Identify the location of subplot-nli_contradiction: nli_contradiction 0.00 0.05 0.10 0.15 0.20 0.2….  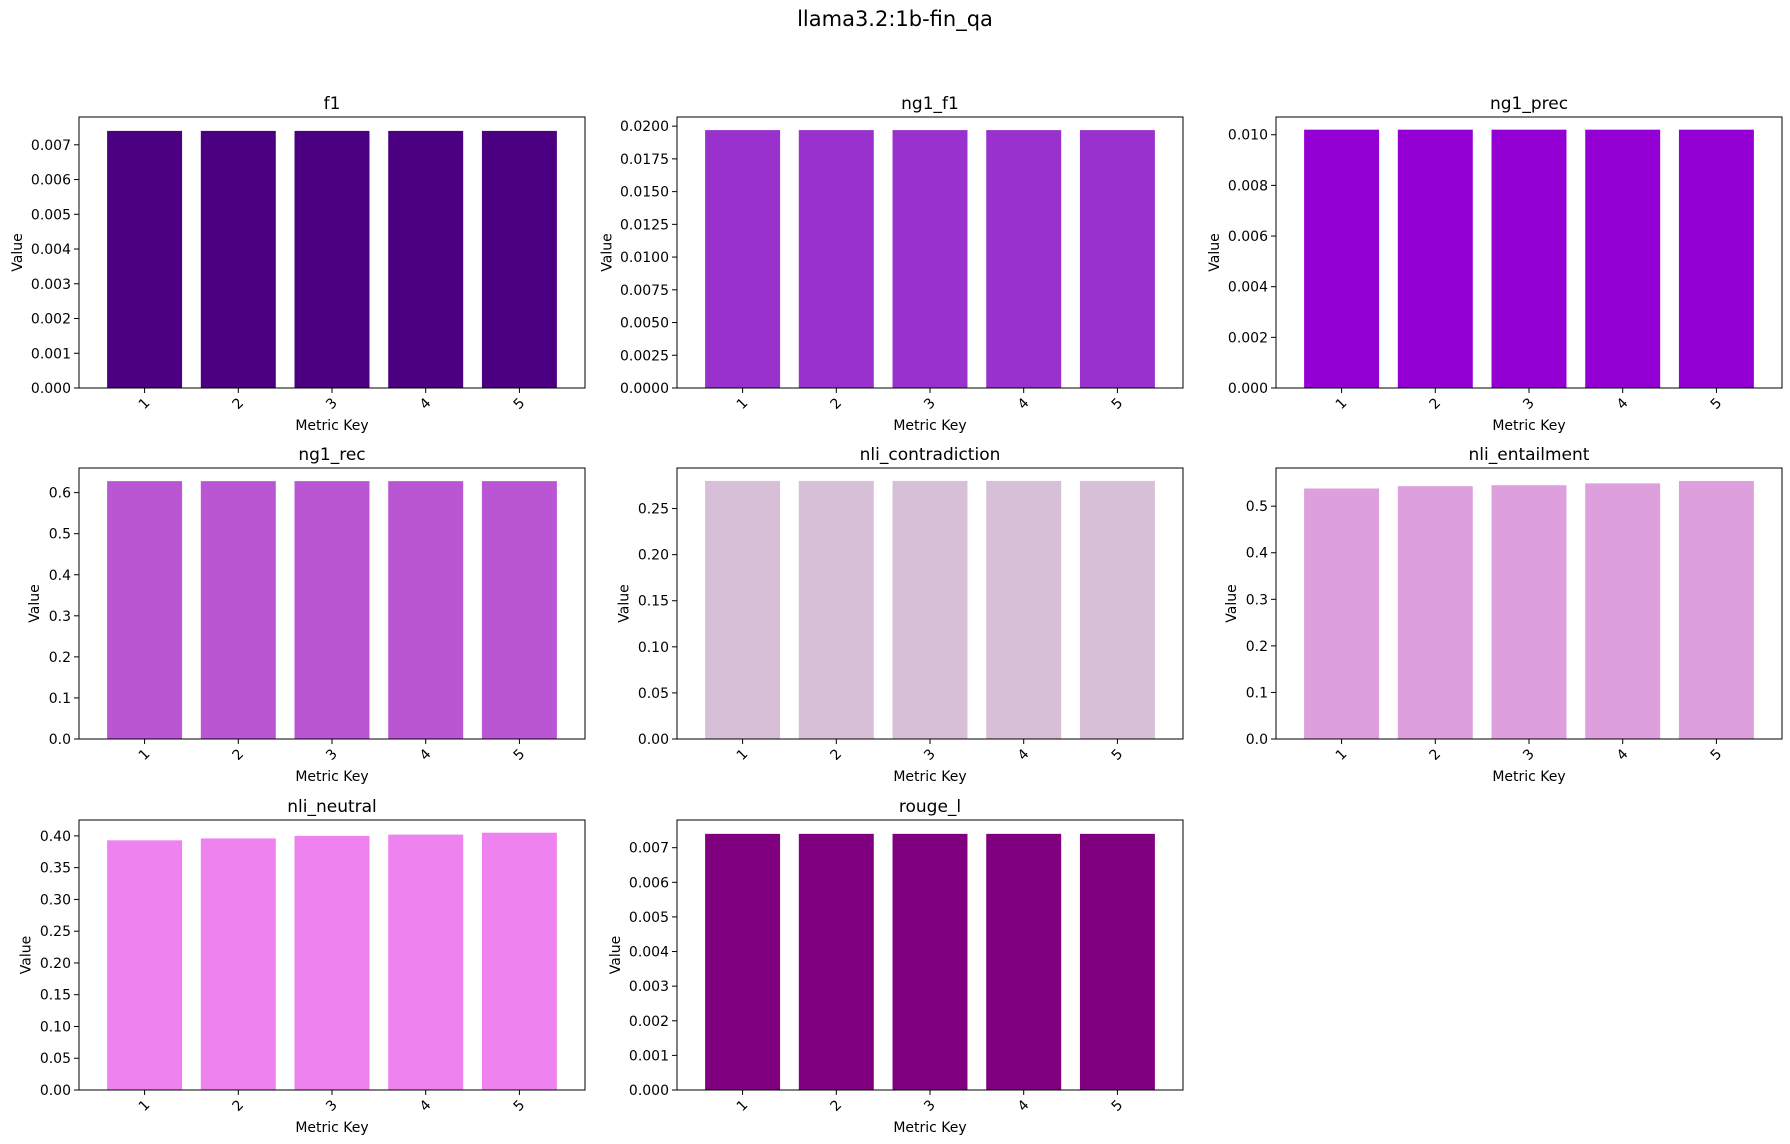
(900, 615).